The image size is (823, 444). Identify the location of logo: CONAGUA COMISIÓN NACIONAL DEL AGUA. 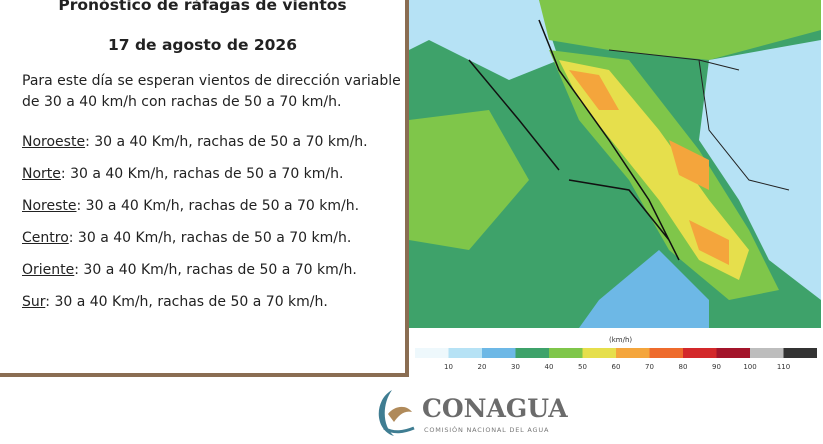
(473, 413).